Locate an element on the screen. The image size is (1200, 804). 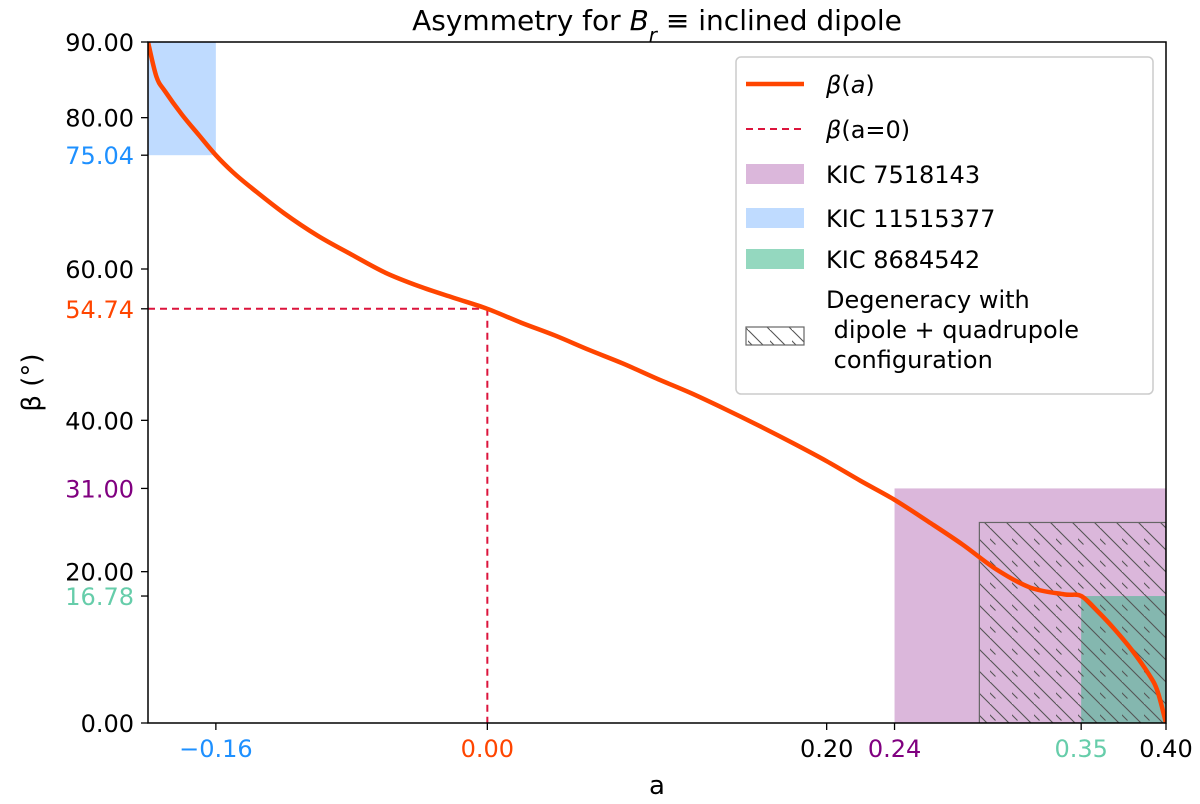
title-suffix: ≡ inclined dipole is located at coordinates (779, 20).